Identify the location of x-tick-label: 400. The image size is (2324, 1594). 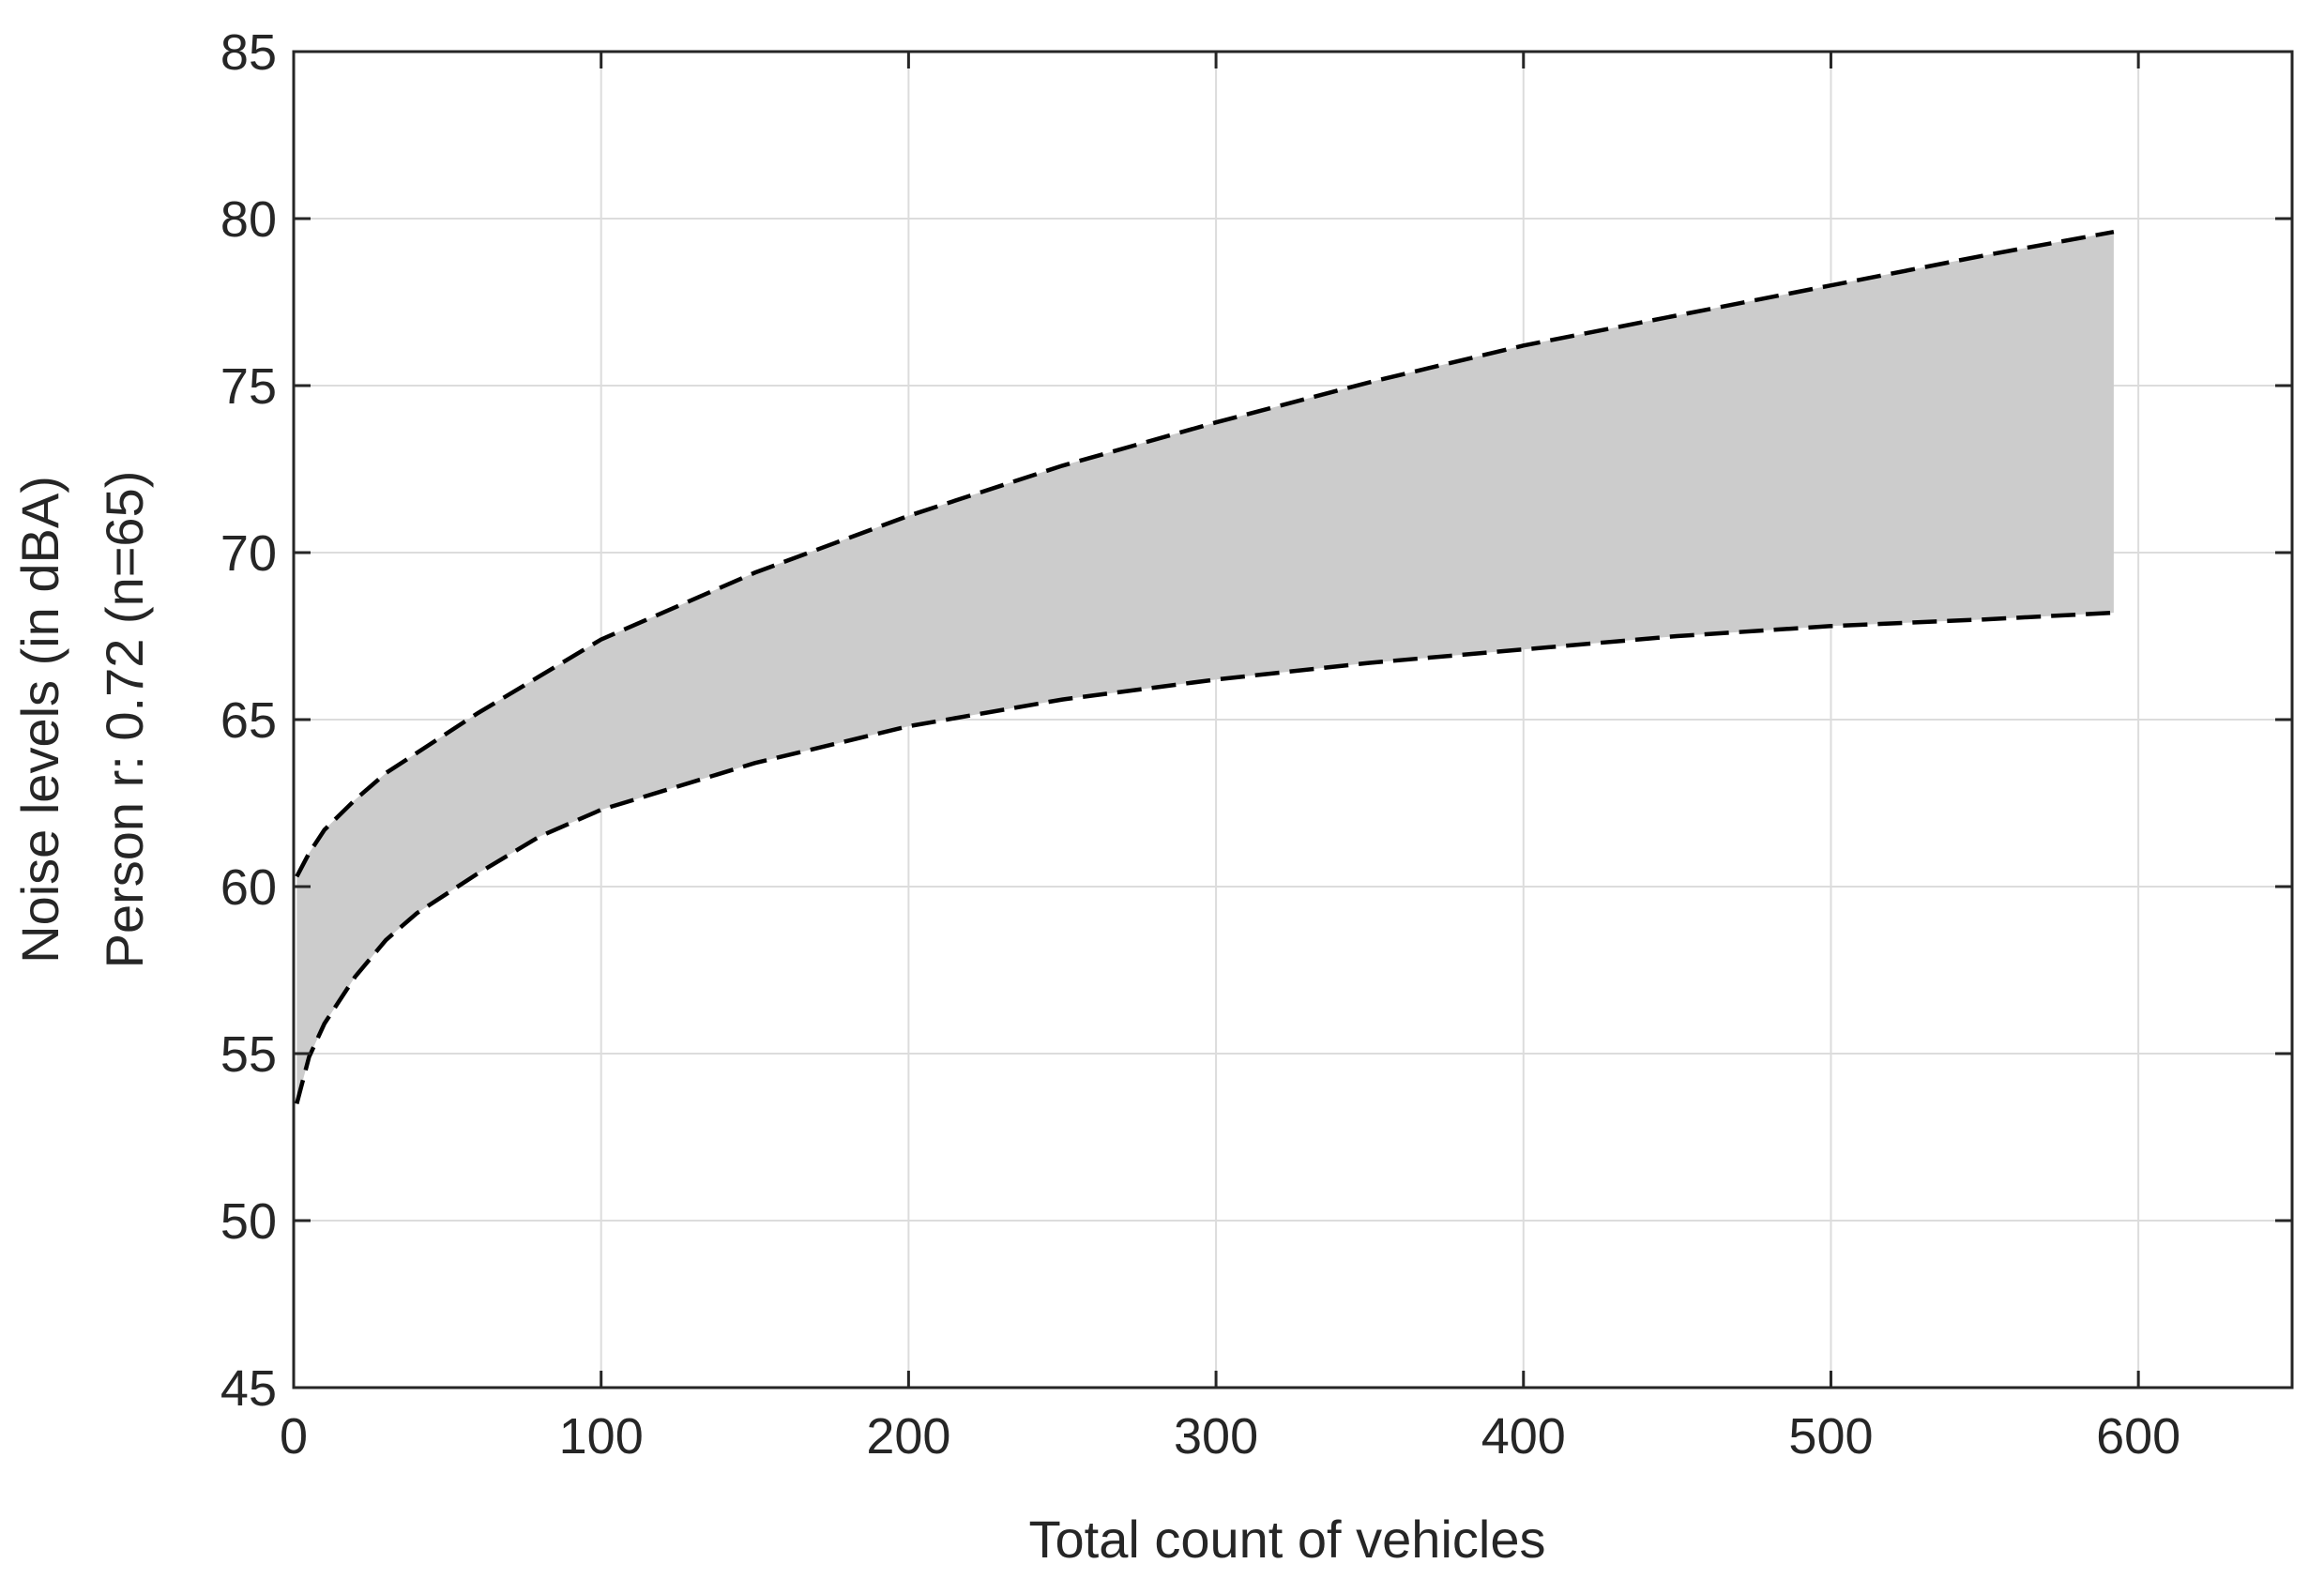
(1523, 1436).